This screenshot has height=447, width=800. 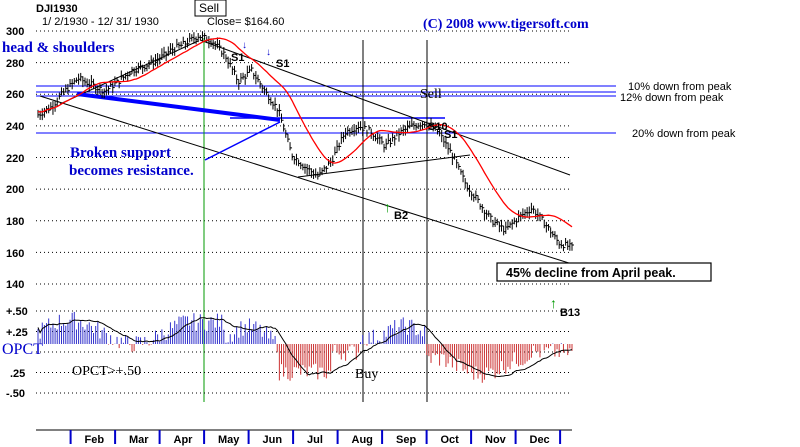 I want to click on decline-label: 45% decline from April peak., so click(x=591, y=273).